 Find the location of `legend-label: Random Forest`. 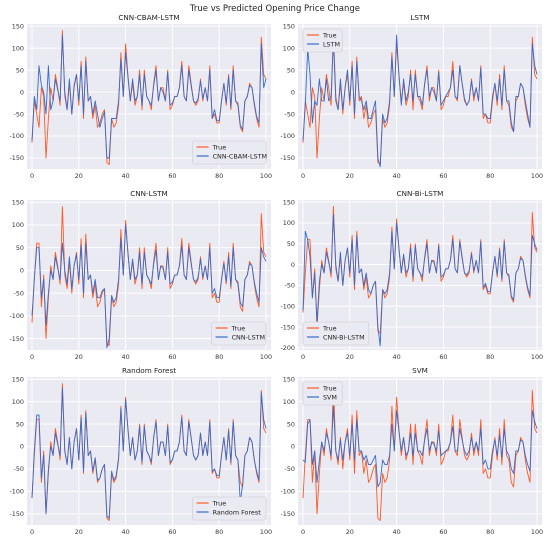

legend-label: Random Forest is located at coordinates (237, 512).